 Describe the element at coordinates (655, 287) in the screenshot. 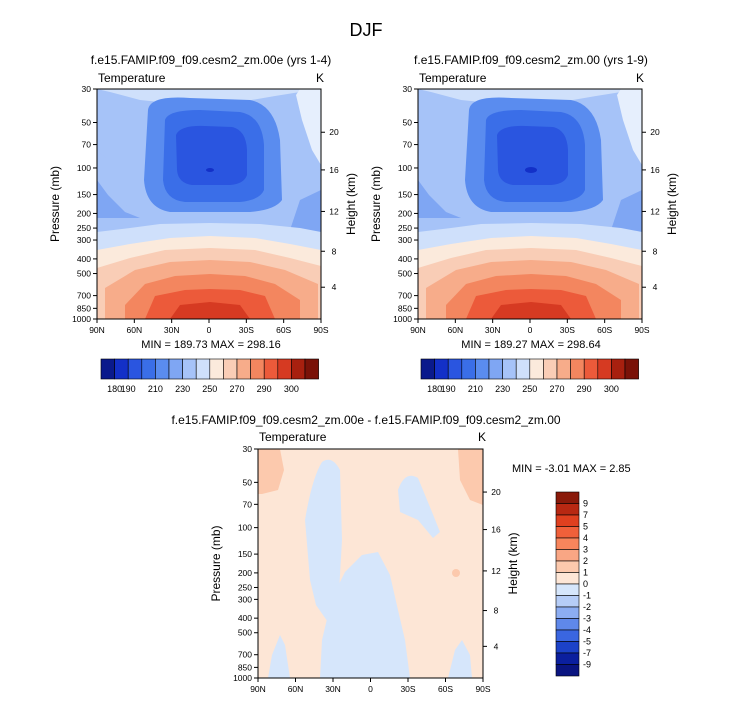

I see `height-tick-label: 4` at that location.